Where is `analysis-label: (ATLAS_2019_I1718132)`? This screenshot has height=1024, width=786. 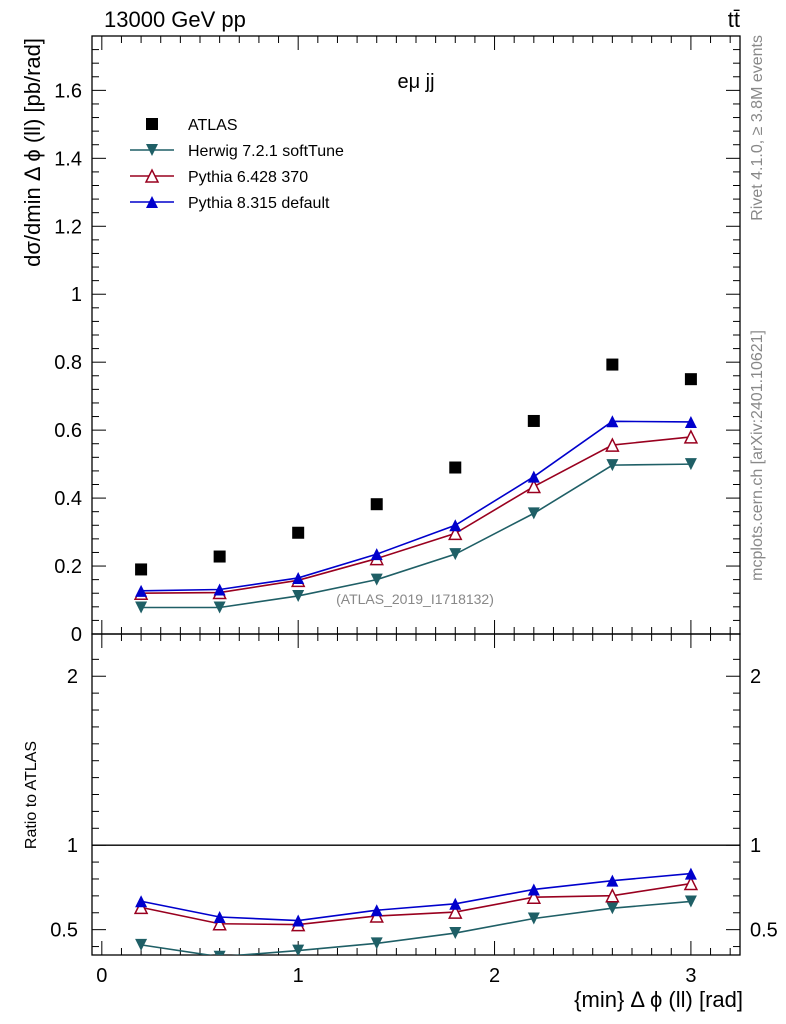 analysis-label: (ATLAS_2019_I1718132) is located at coordinates (415, 599).